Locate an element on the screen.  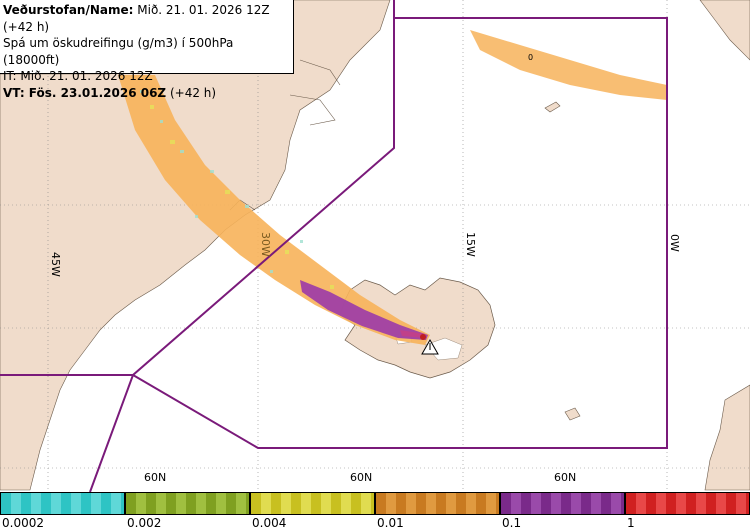
header-line-1-value: Mið. 21. 01. 2026 12Z (+42 h) is located at coordinates (136, 18).